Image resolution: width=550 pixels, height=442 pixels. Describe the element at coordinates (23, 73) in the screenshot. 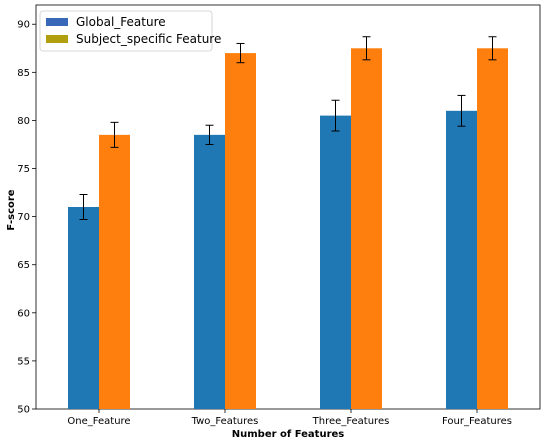

I see `y-tick-label: 85` at that location.